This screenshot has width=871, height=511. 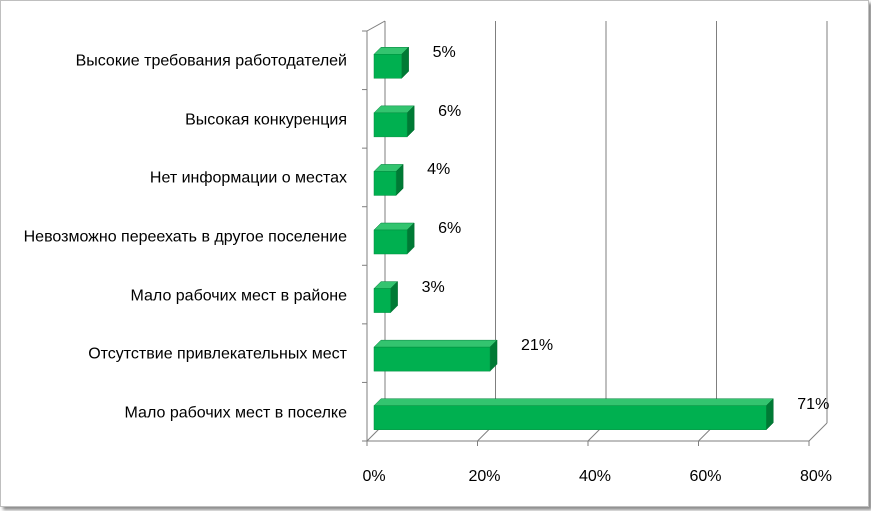 What do you see at coordinates (444, 53) in the screenshot?
I see `data-label: 5%` at bounding box center [444, 53].